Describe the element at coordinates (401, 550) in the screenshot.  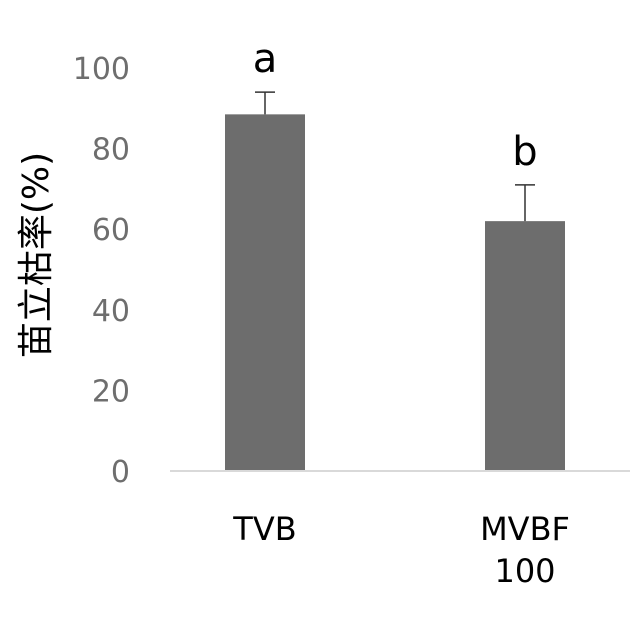
I see `x-axis-ticks: TVB MVBF100` at that location.